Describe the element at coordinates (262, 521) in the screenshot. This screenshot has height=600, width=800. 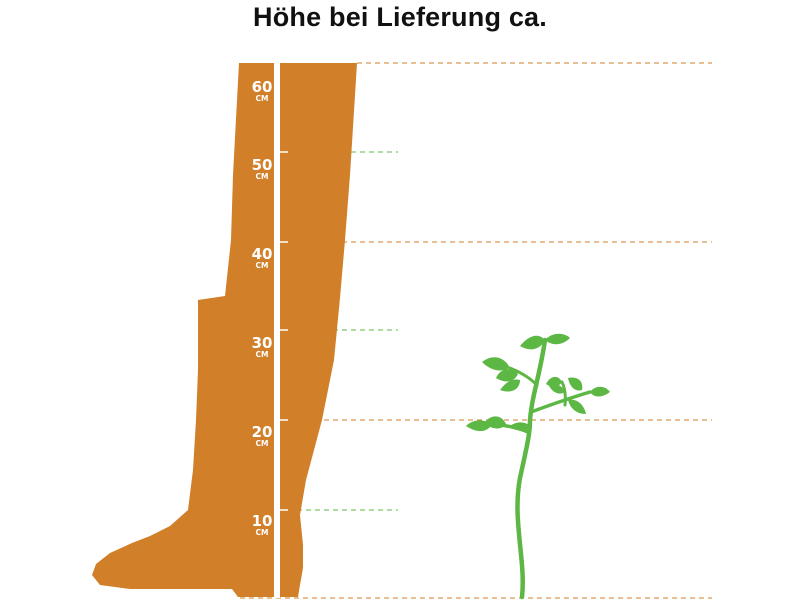
I see `scale-value: 10` at that location.